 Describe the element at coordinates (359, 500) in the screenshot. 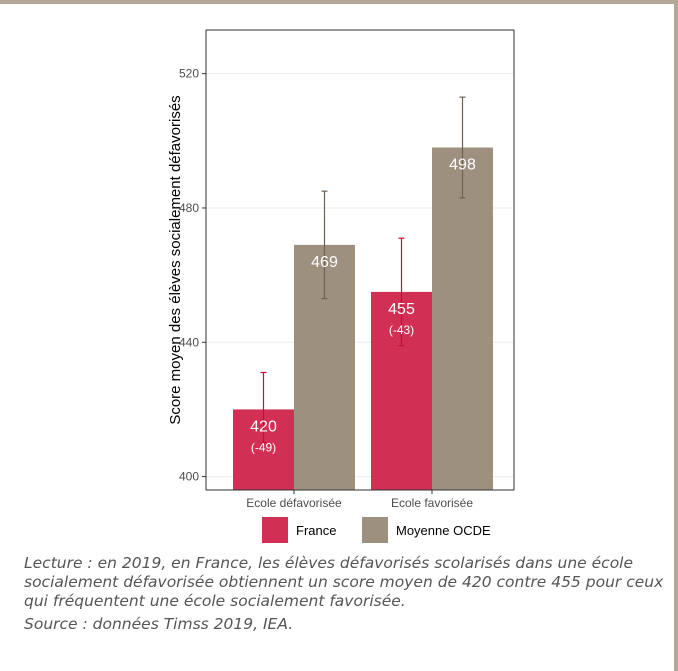

I see `x-axis-ticks: Ecole défavorisée Ecole favorisée` at that location.